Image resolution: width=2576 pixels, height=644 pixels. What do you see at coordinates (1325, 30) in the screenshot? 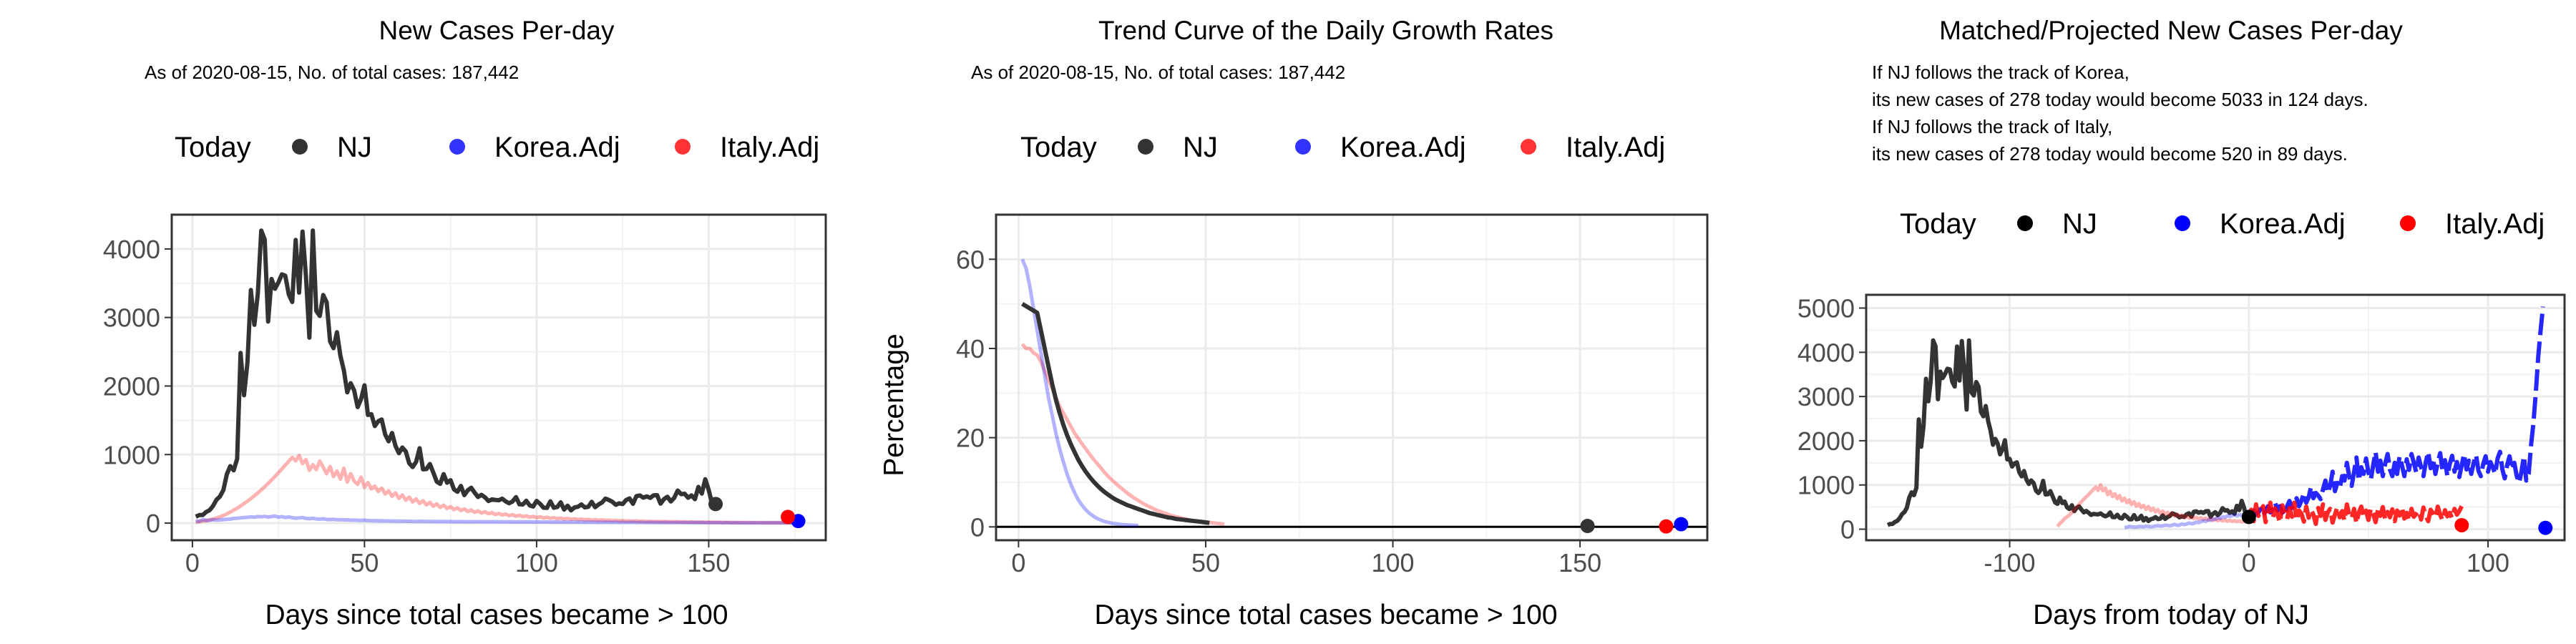
I see `panel2-title: Trend Curve of the Daily Growth Rates` at bounding box center [1325, 30].